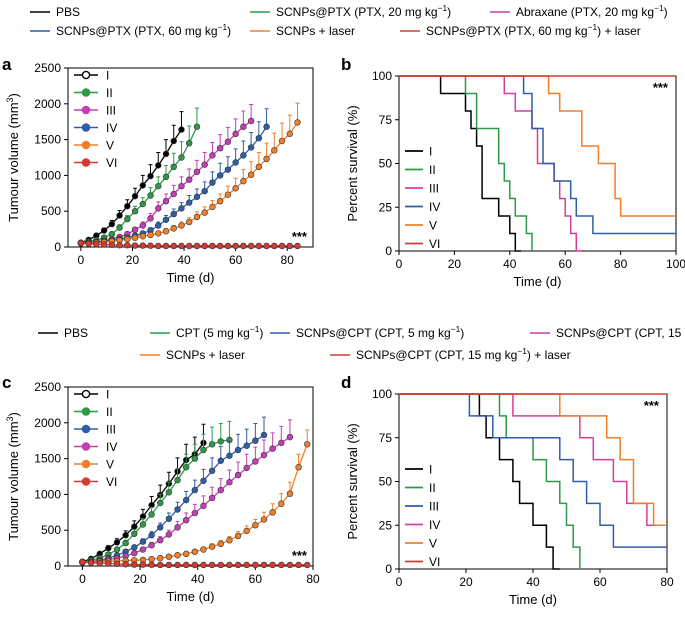  Describe the element at coordinates (352, 481) in the screenshot. I see `y-axis-label-d: Percent survival (%)` at that location.